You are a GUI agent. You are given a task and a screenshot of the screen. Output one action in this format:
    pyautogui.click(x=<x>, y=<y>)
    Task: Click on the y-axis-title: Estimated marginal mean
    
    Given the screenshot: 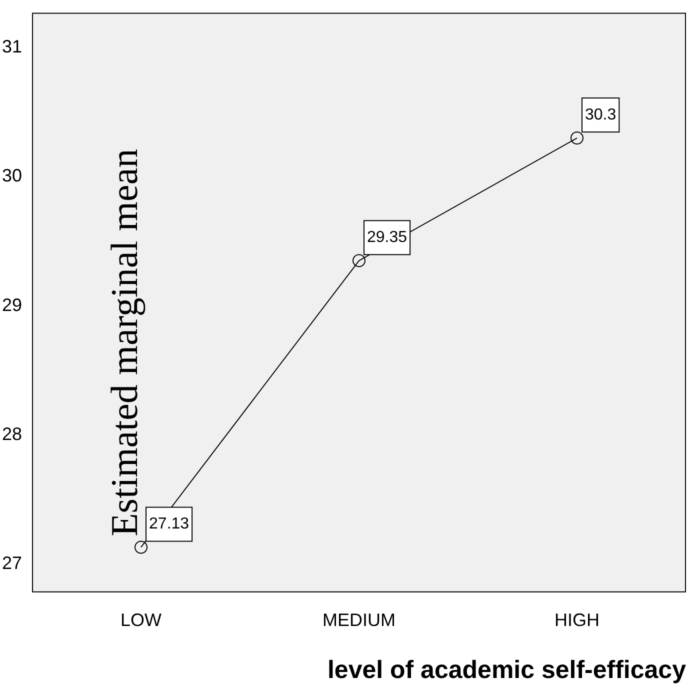 What is the action you would take?
    pyautogui.click(x=125, y=342)
    